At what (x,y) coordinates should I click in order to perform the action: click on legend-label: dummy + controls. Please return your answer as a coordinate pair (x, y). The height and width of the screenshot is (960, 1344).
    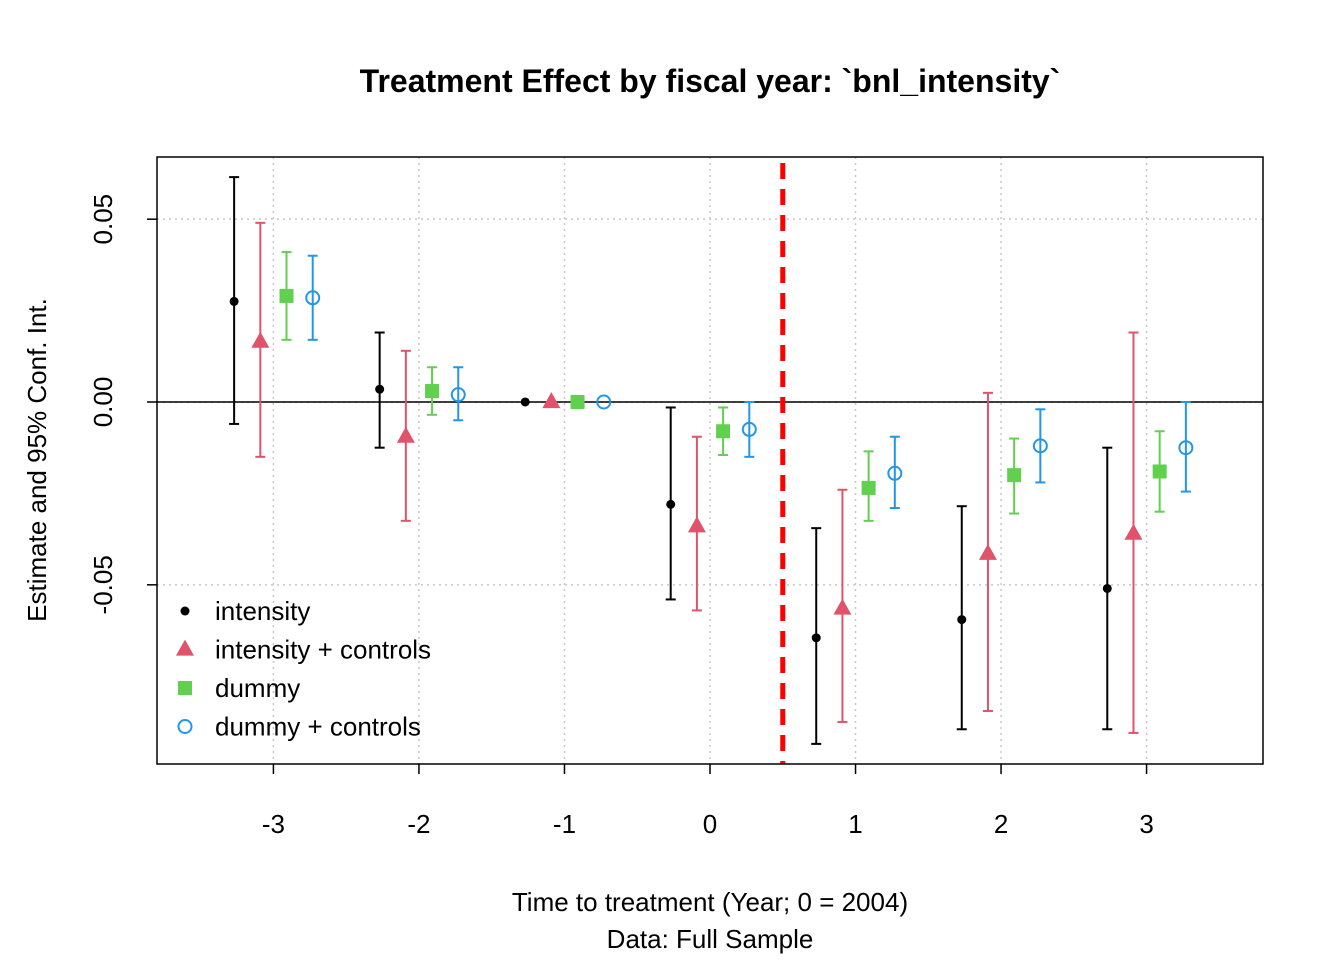
    Looking at the image, I should click on (318, 727).